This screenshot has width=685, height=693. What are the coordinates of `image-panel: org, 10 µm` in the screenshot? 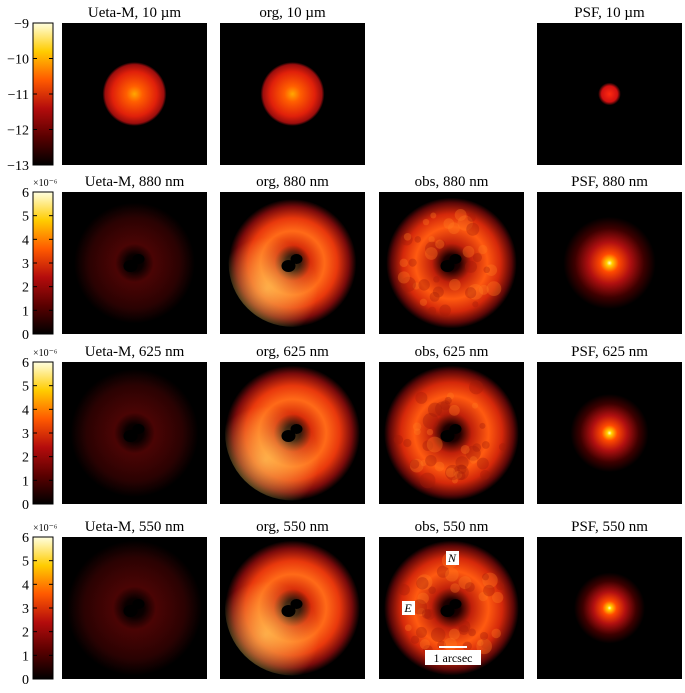 It's located at (292, 85).